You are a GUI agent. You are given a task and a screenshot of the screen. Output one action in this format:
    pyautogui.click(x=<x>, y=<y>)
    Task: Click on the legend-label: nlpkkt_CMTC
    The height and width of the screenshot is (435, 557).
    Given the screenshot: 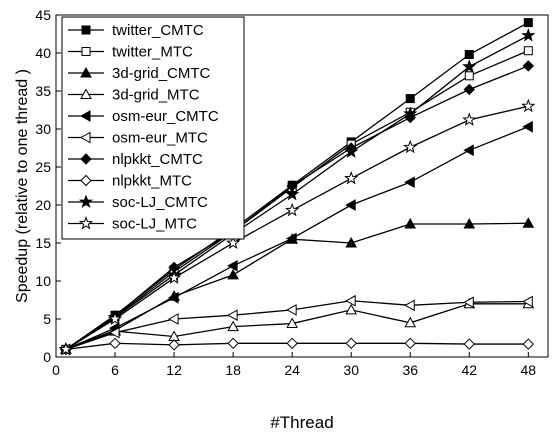 What is the action you would take?
    pyautogui.click(x=157, y=159)
    